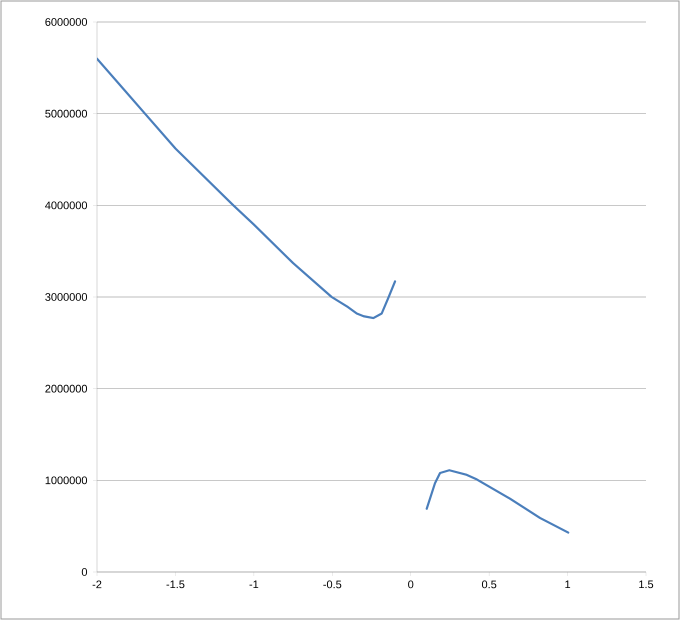 The image size is (680, 620). I want to click on x-tick-label: 0.5, so click(489, 584).